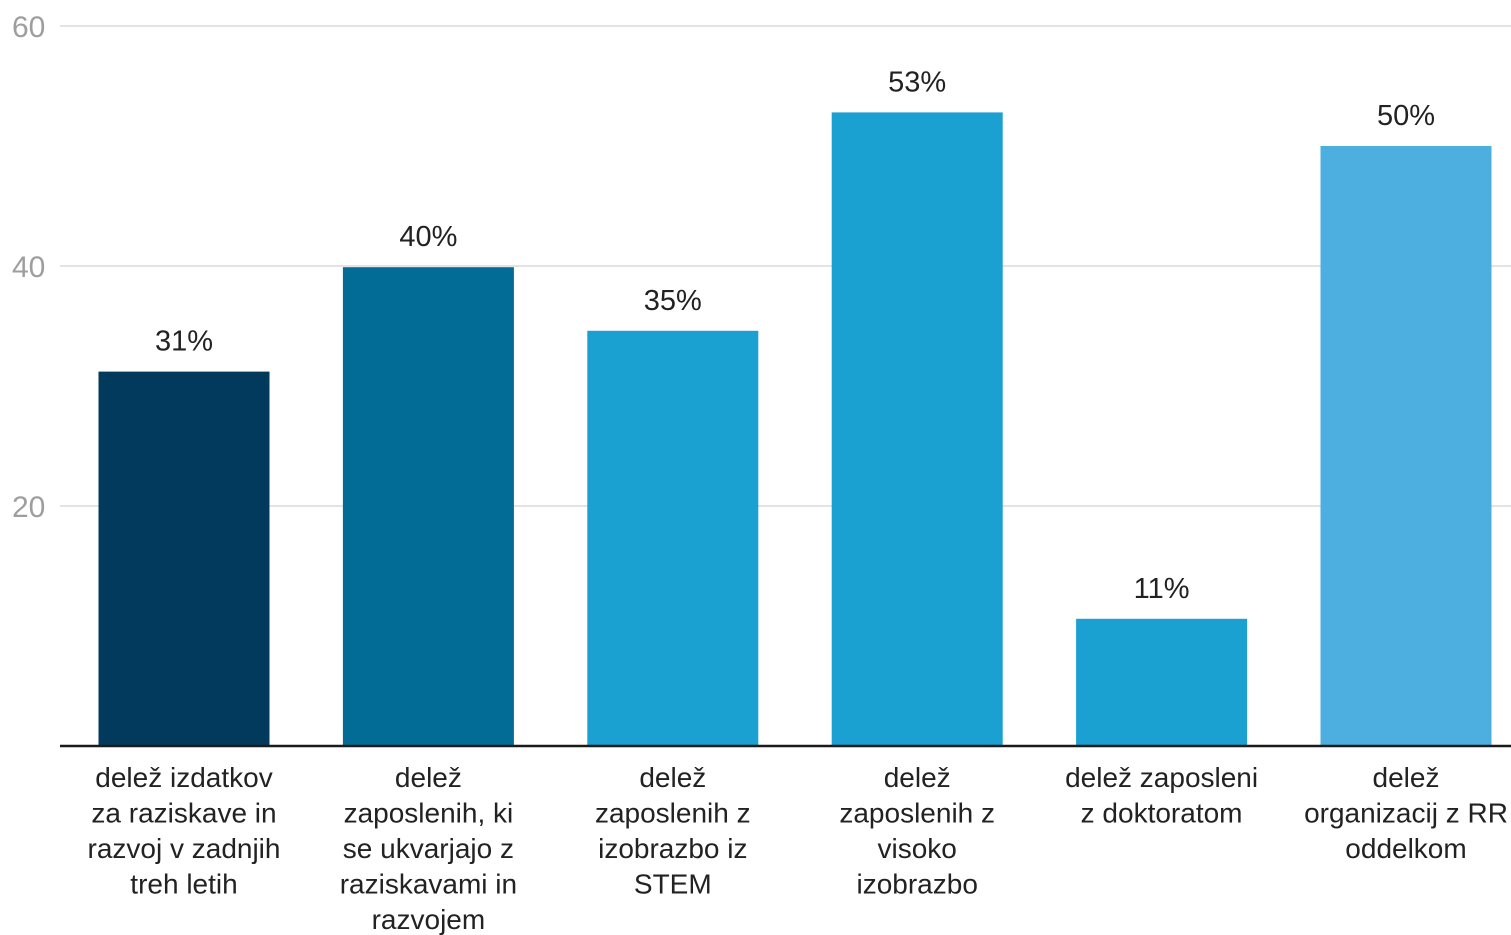 The width and height of the screenshot is (1511, 935). I want to click on x-tick-label-line: organizacij z RR, so click(1406, 813).